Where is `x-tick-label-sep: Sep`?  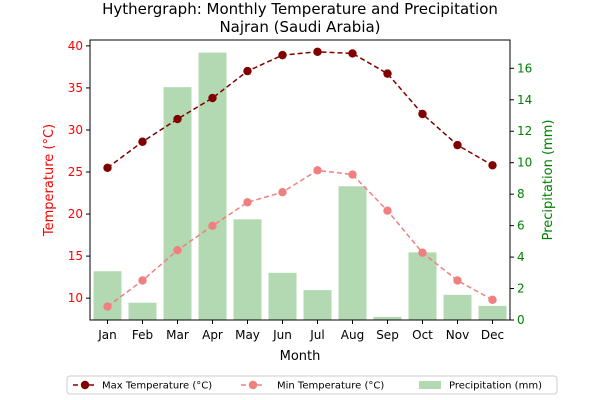 x-tick-label-sep: Sep is located at coordinates (387, 335).